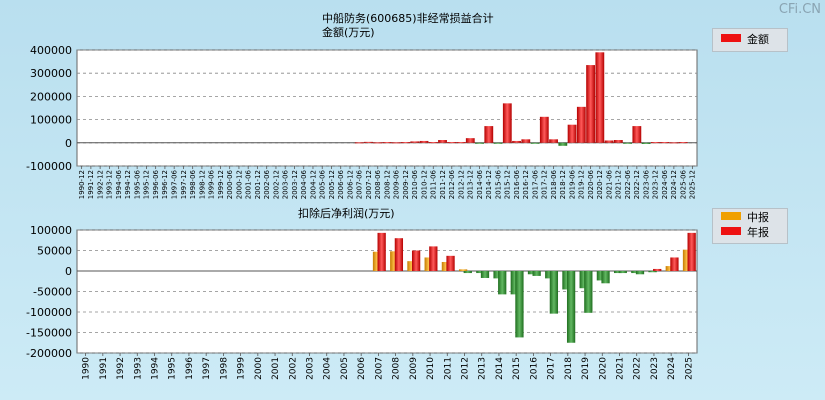  I want to click on chart1-xtick-label: 1992-12, so click(100, 184).